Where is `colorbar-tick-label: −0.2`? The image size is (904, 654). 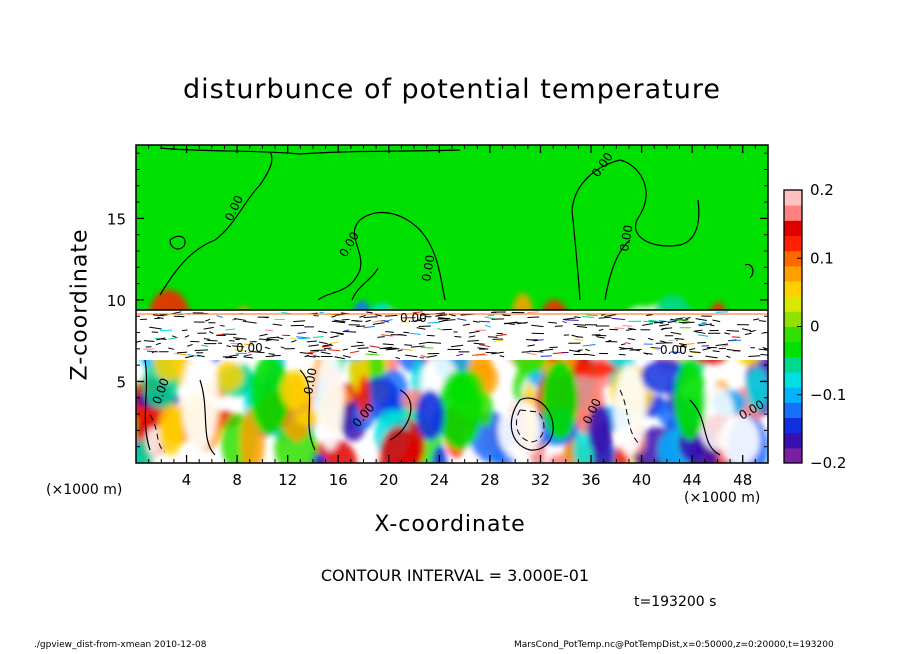
colorbar-tick-label: −0.2 is located at coordinates (828, 463).